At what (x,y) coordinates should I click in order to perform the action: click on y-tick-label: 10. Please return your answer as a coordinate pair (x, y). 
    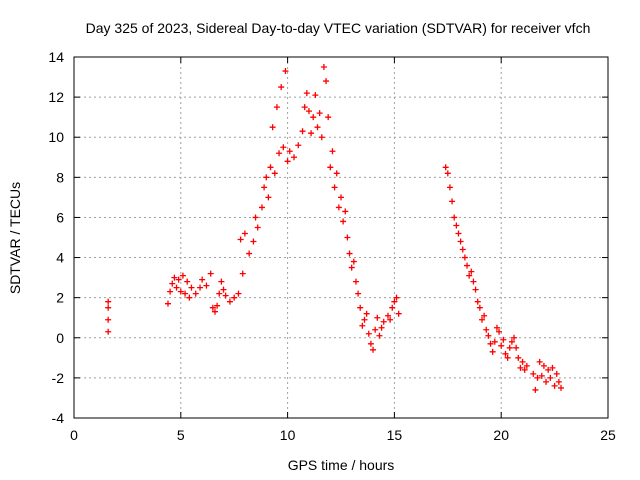
    Looking at the image, I should click on (56, 137).